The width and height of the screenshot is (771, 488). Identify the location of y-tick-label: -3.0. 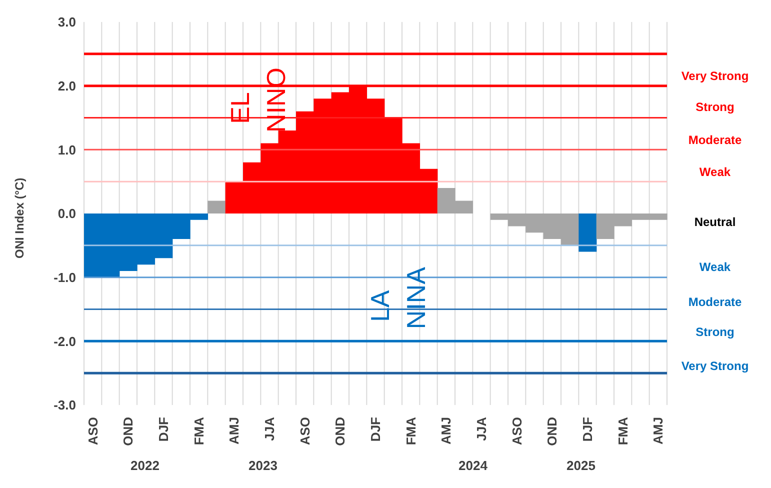
(65, 405).